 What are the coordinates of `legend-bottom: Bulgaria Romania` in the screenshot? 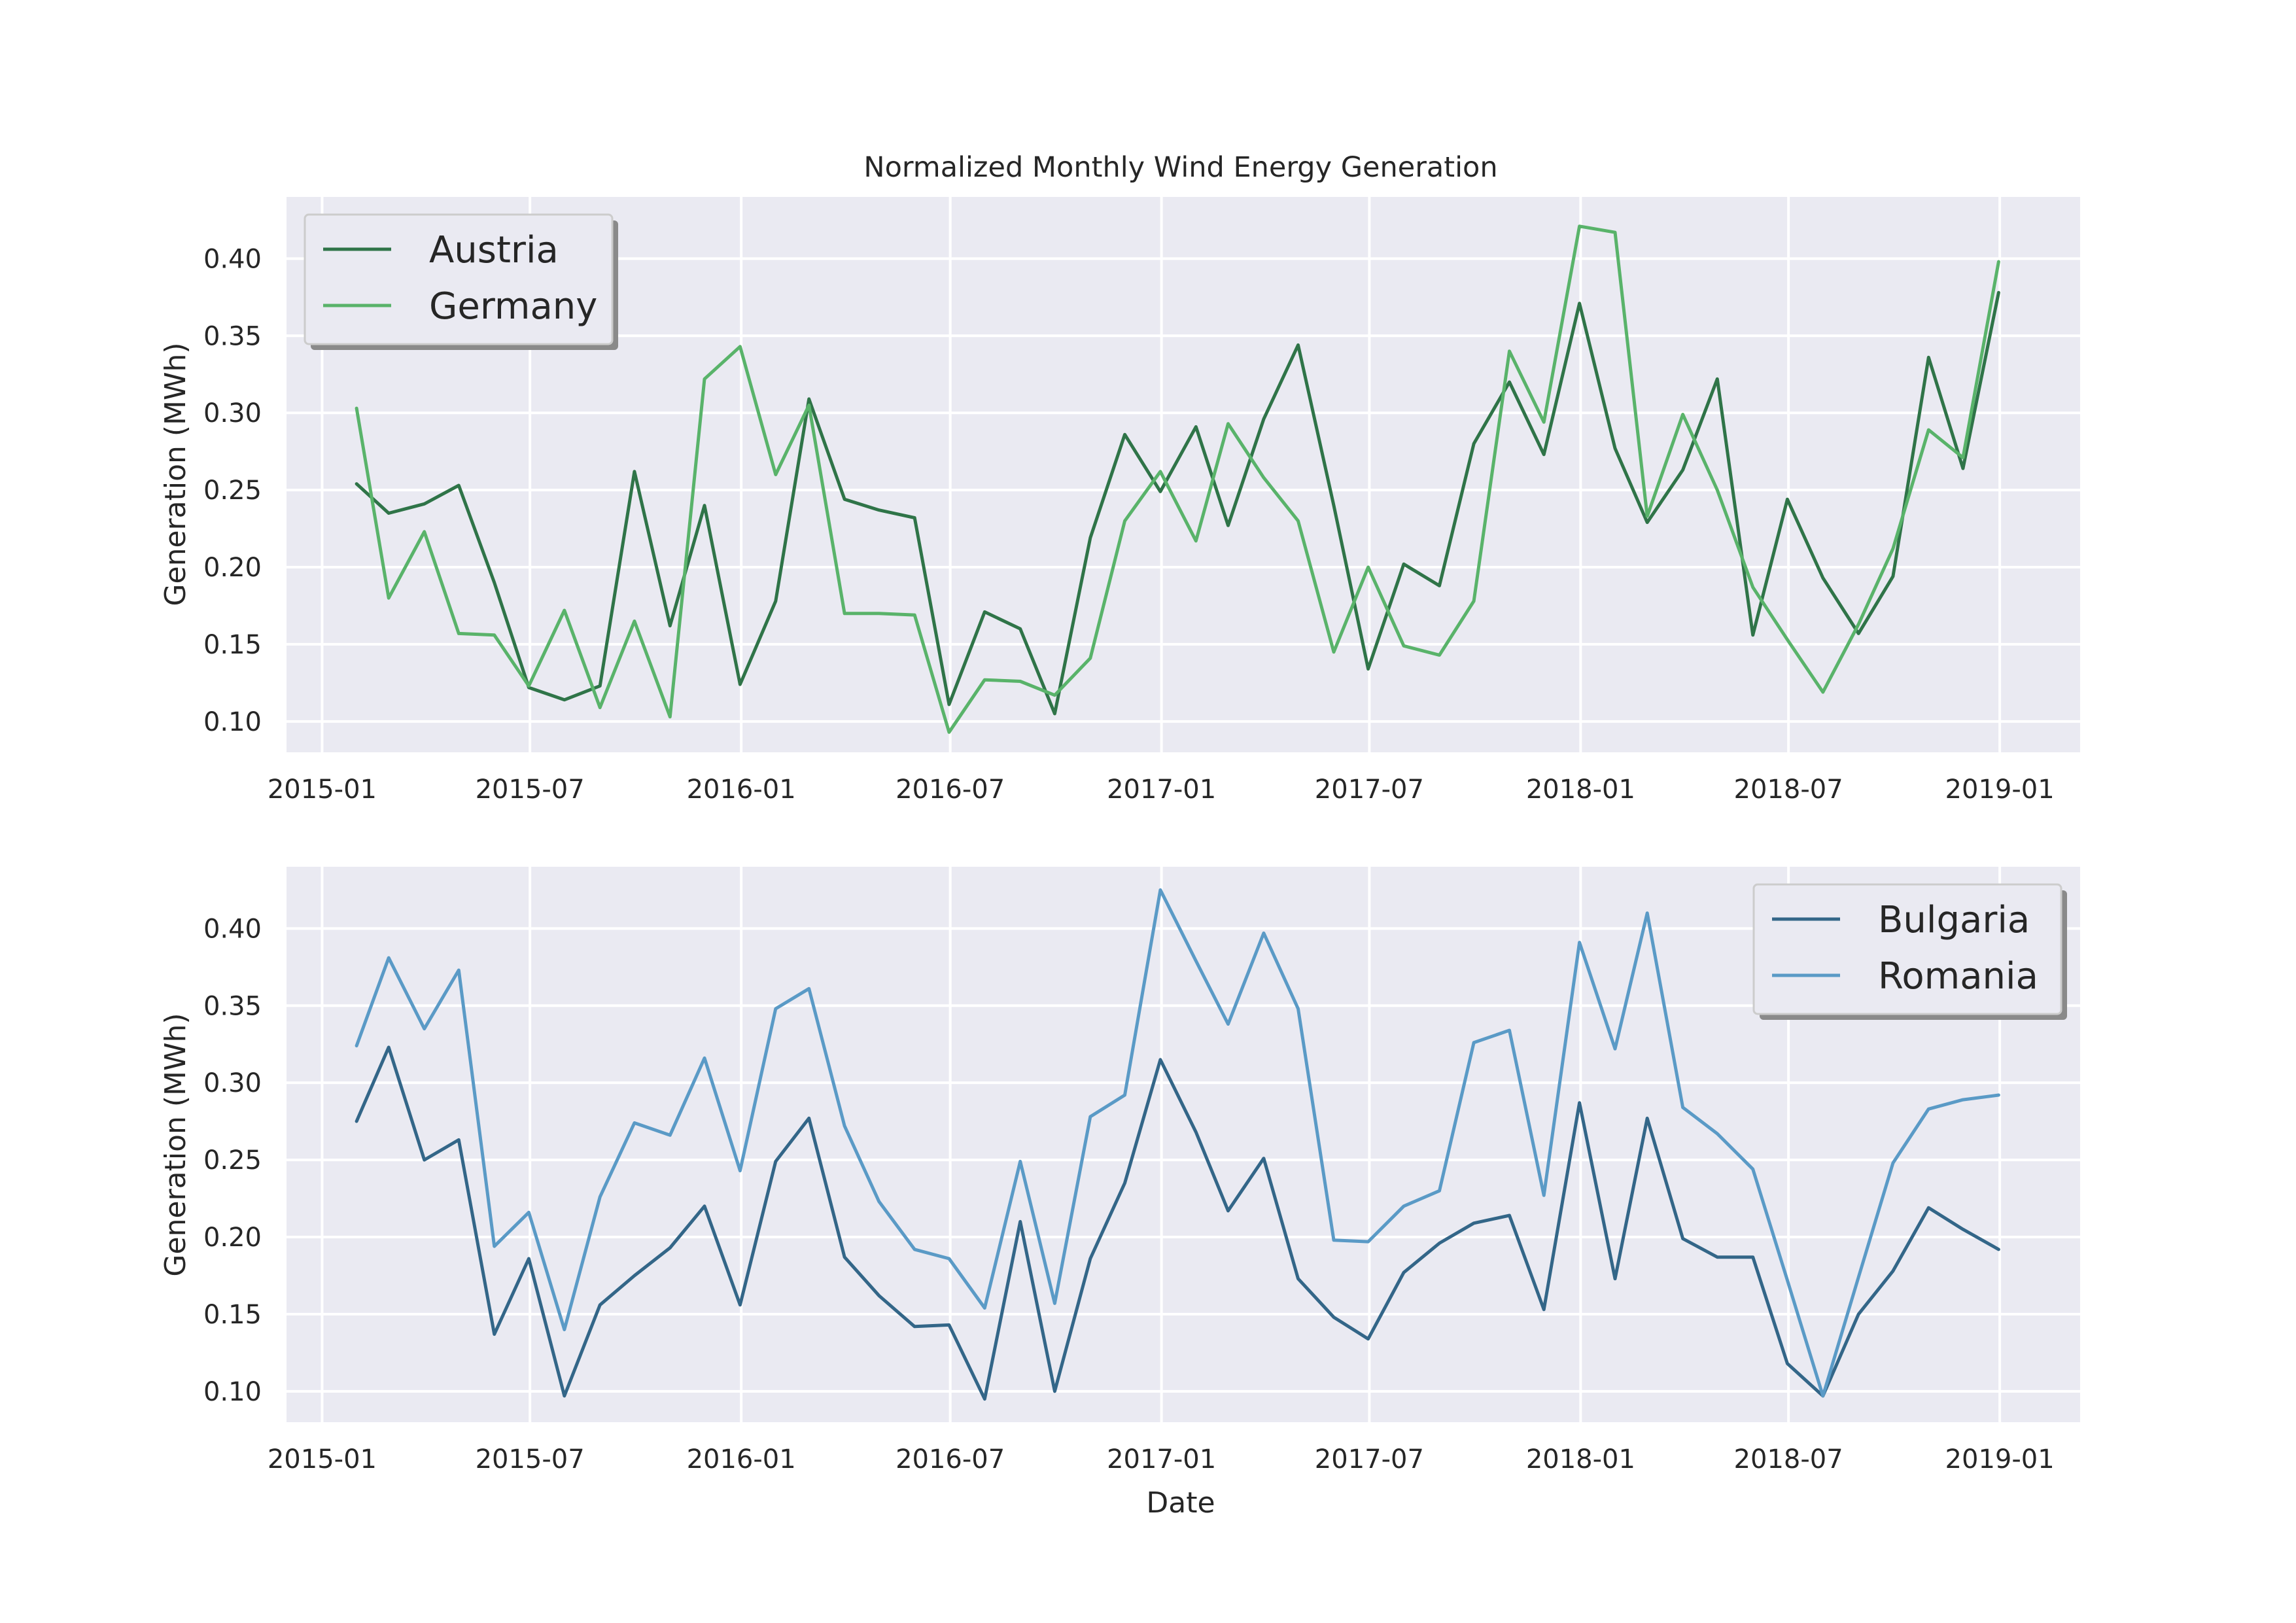 It's located at (1909, 952).